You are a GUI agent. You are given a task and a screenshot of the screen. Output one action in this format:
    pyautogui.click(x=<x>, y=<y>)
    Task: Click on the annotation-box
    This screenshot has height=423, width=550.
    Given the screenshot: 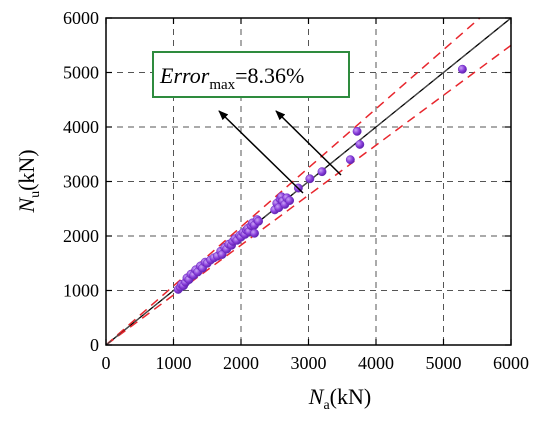 What is the action you would take?
    pyautogui.click(x=251, y=74)
    